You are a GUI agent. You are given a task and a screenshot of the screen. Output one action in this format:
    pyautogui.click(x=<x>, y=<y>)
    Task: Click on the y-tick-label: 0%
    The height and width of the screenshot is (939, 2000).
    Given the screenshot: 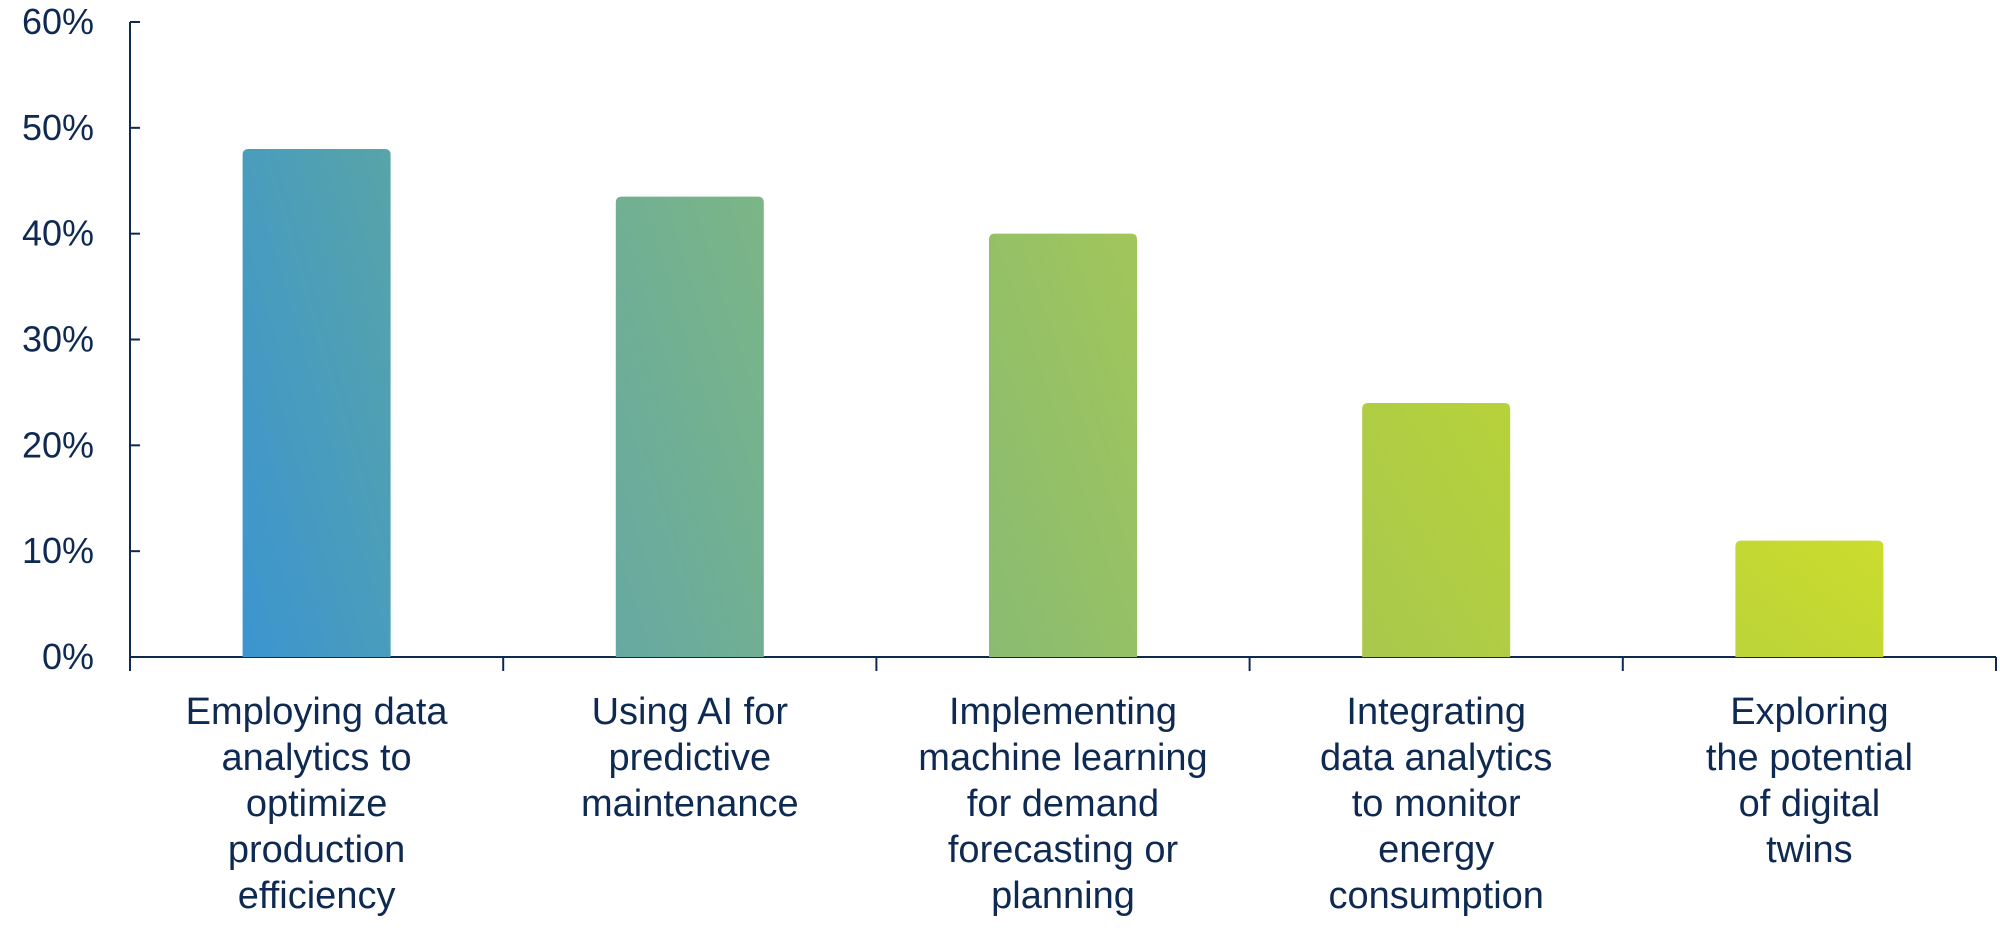 What is the action you would take?
    pyautogui.click(x=68, y=656)
    